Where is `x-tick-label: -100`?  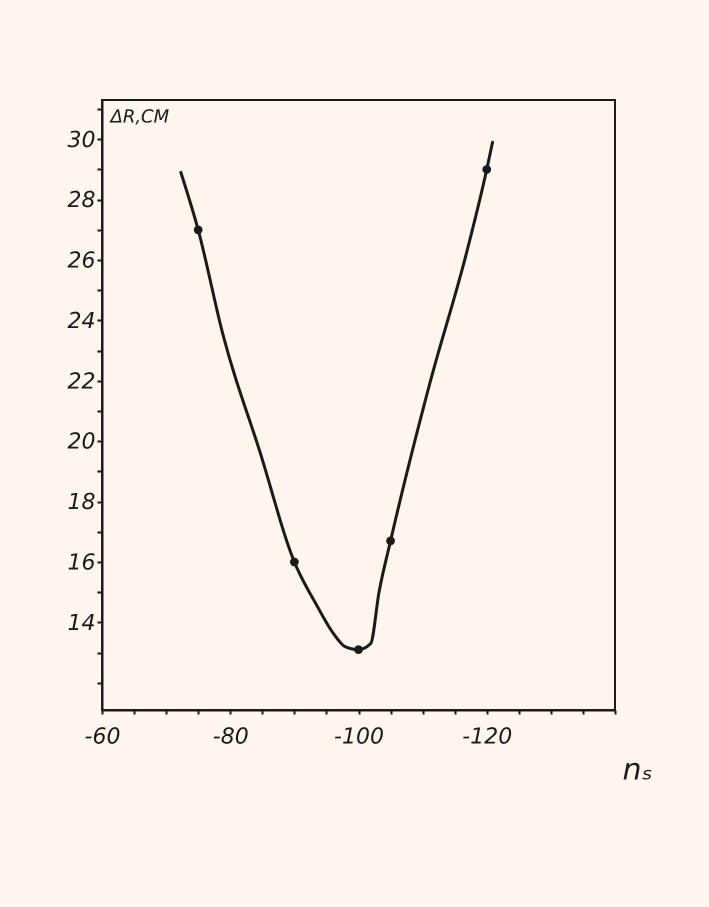
x-tick-label: -100 is located at coordinates (359, 737).